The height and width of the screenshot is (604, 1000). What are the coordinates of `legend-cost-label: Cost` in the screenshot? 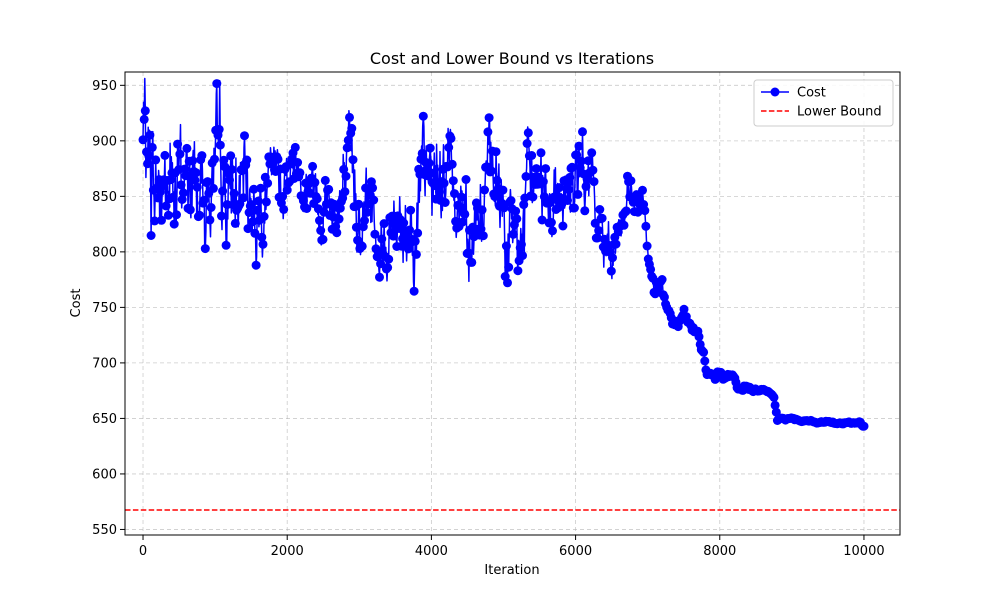 It's located at (811, 93).